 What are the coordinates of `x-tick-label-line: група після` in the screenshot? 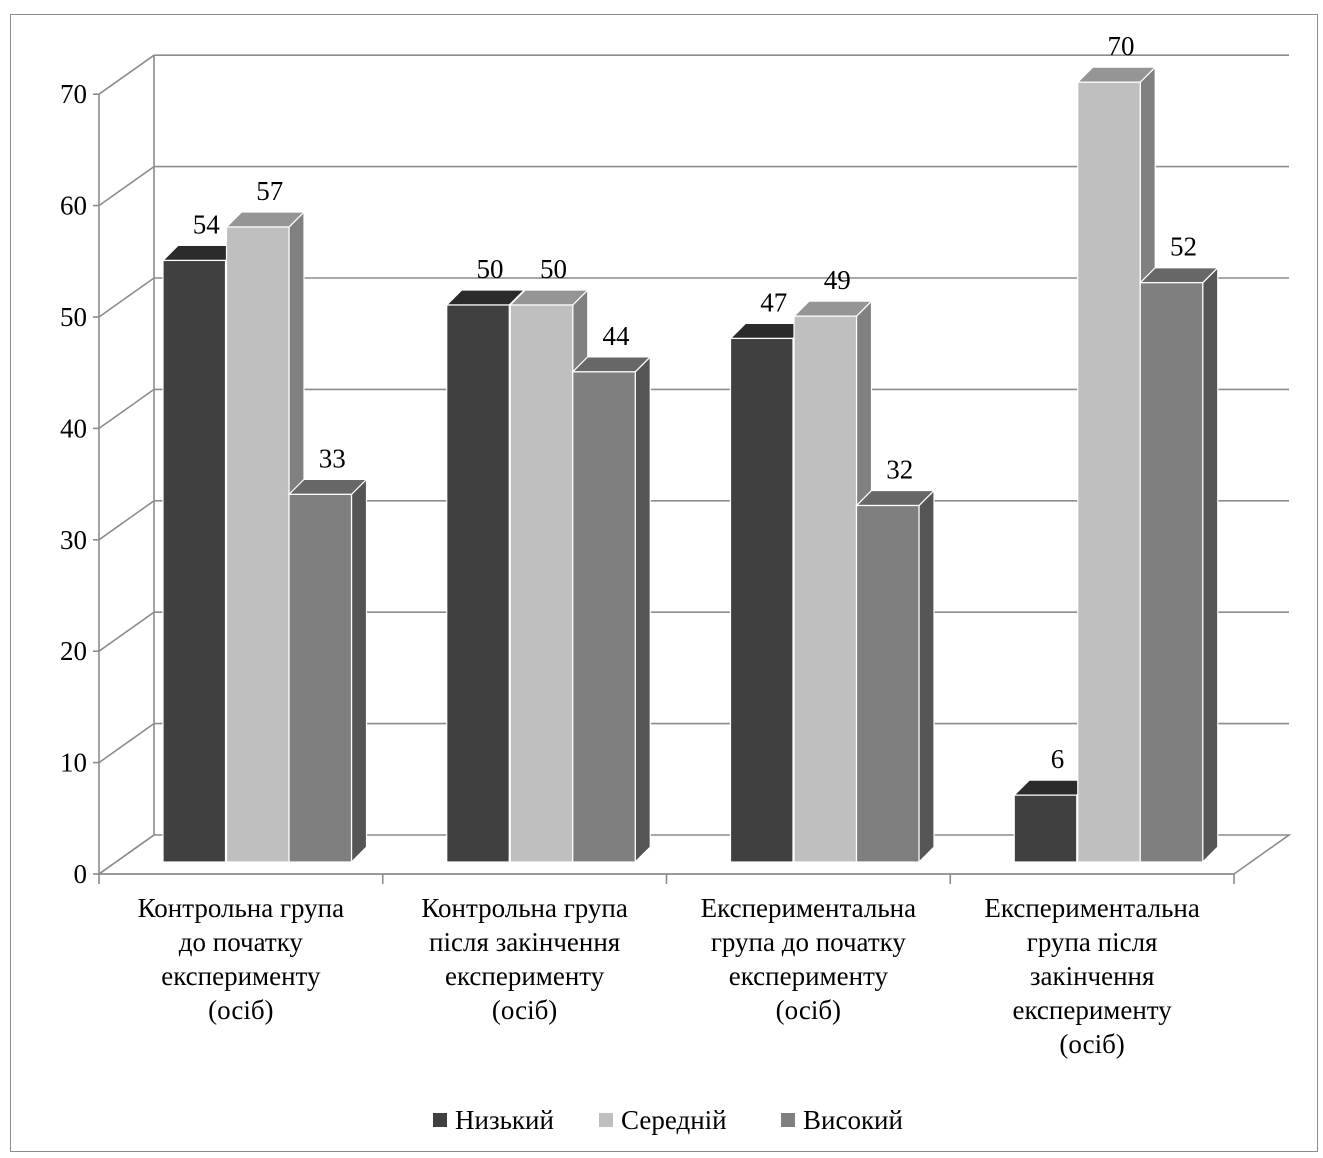 It's located at (1092, 942).